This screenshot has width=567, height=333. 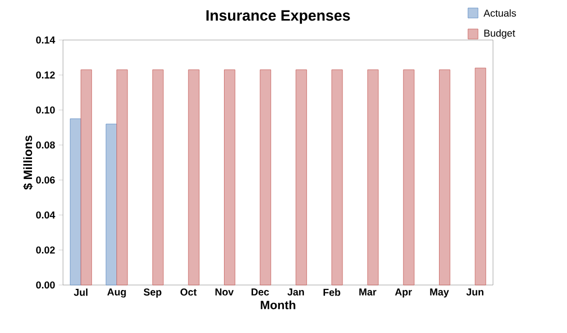 What do you see at coordinates (500, 13) in the screenshot?
I see `legend-label: Actuals` at bounding box center [500, 13].